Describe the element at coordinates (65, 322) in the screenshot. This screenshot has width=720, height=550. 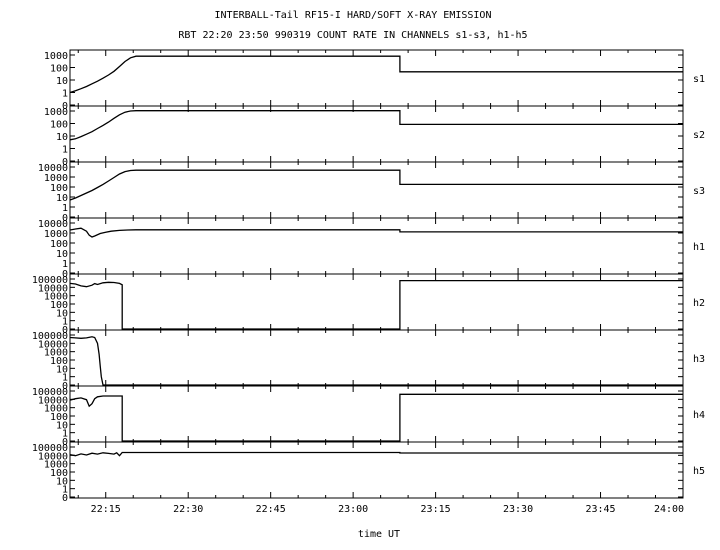
I see `y-tick-label-h2: 1` at that location.